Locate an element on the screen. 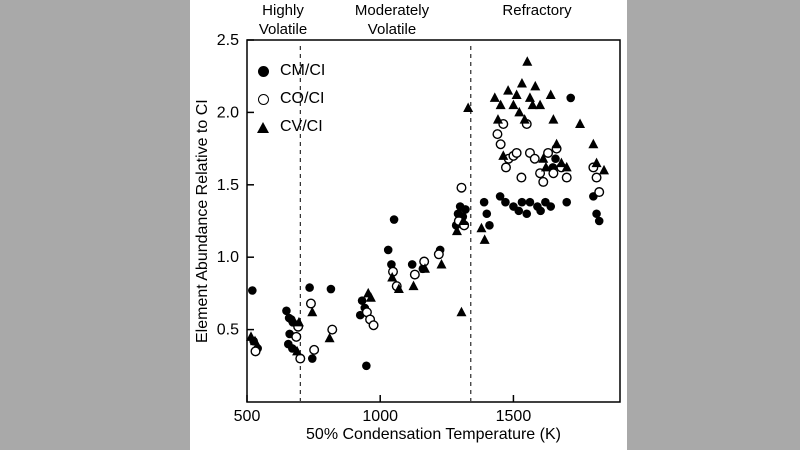 The image size is (800, 450). legend-label-cm: CM/CI is located at coordinates (303, 70).